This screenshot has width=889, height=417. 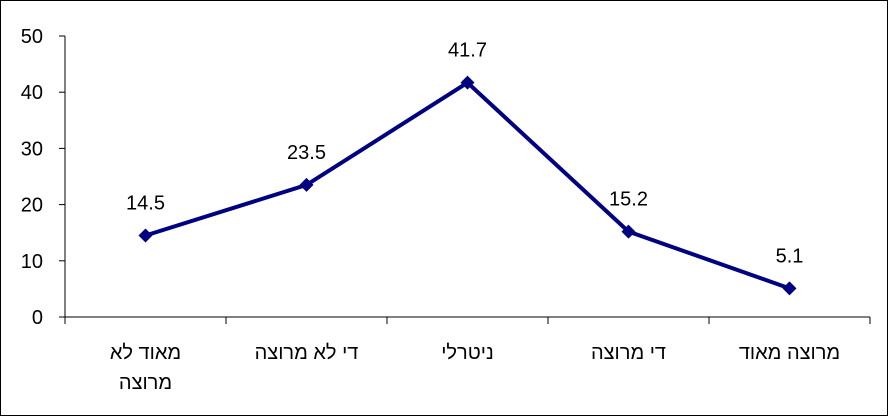 What do you see at coordinates (789, 353) in the screenshot?
I see `x-tick-label: מרוצה מאוד` at bounding box center [789, 353].